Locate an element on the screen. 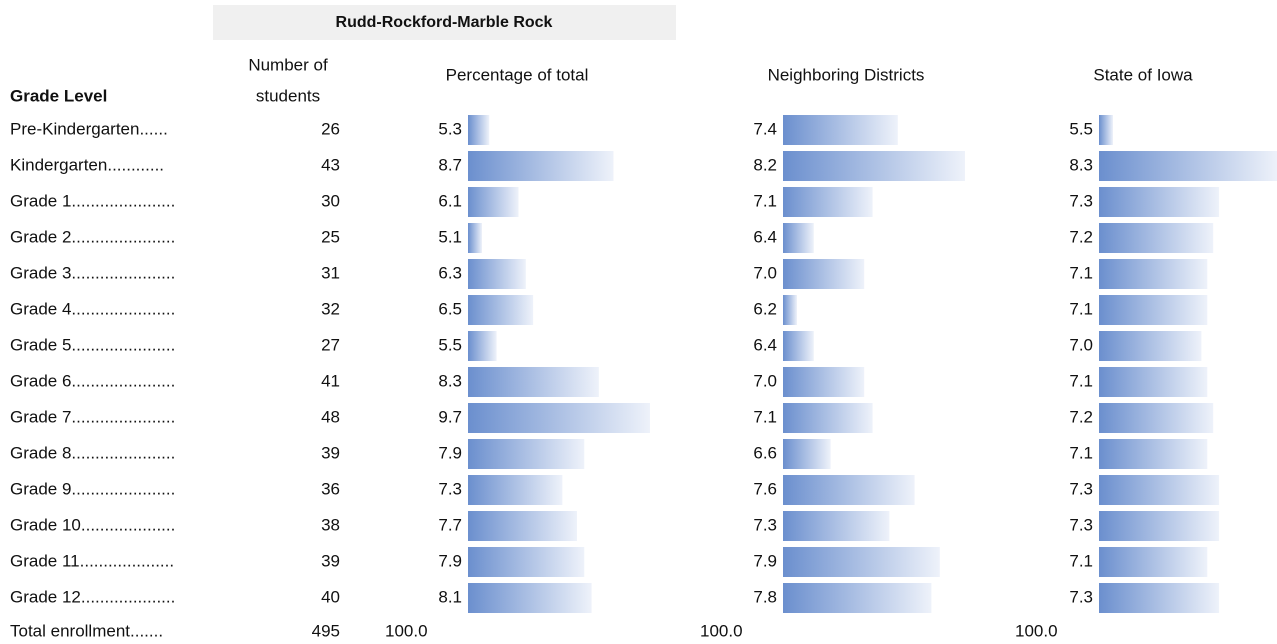 The image size is (1277, 644). student-count: 43 is located at coordinates (330, 164).